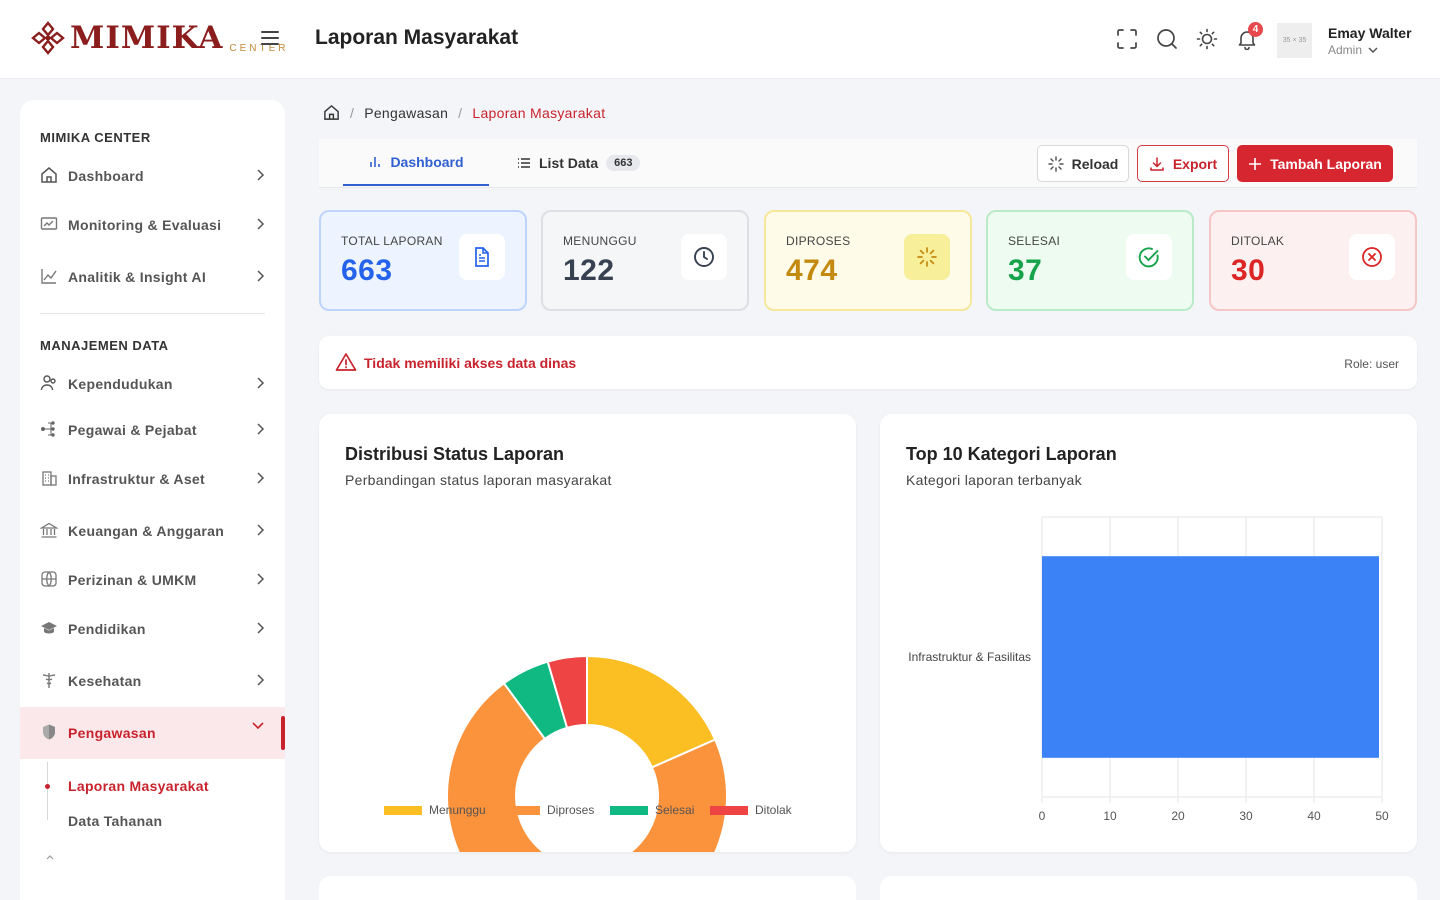 The image size is (1440, 900). What do you see at coordinates (1034, 241) in the screenshot?
I see `stat-label: SELESAI` at bounding box center [1034, 241].